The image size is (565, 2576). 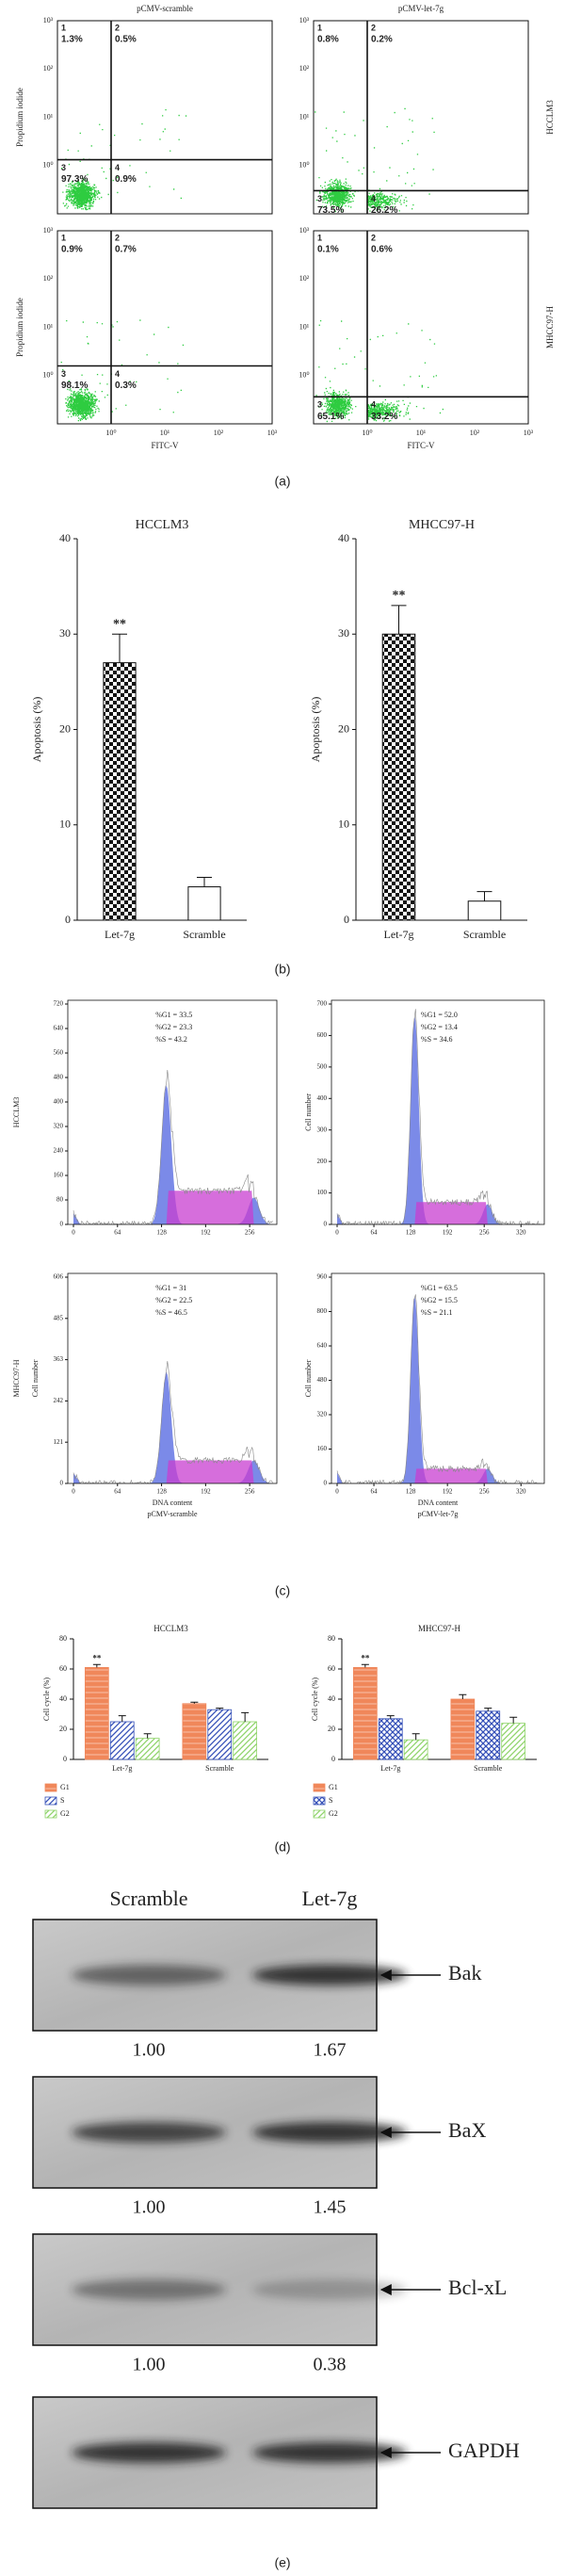 What do you see at coordinates (373, 405) in the screenshot?
I see `quadrant-id: 4` at bounding box center [373, 405].